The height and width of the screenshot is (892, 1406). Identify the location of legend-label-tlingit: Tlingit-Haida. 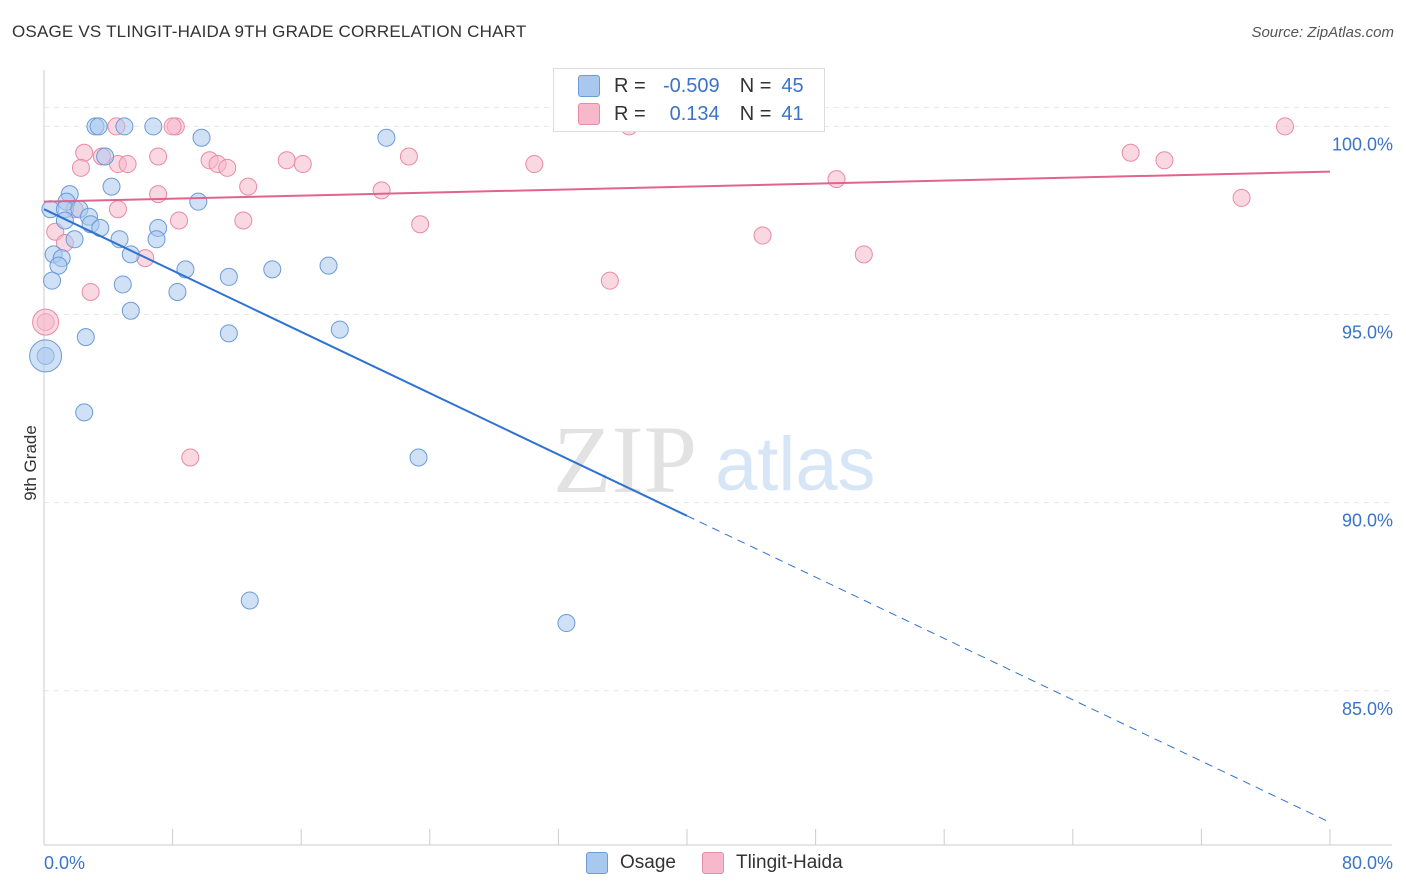
(789, 862).